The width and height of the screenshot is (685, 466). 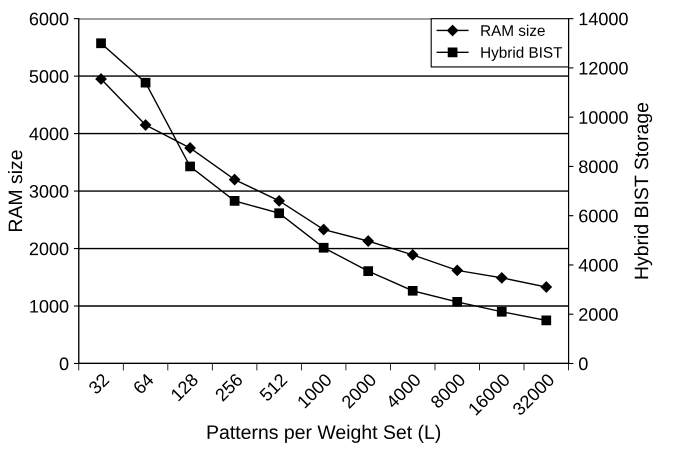 I want to click on y-tick-label: 1000, so click(x=49, y=306).